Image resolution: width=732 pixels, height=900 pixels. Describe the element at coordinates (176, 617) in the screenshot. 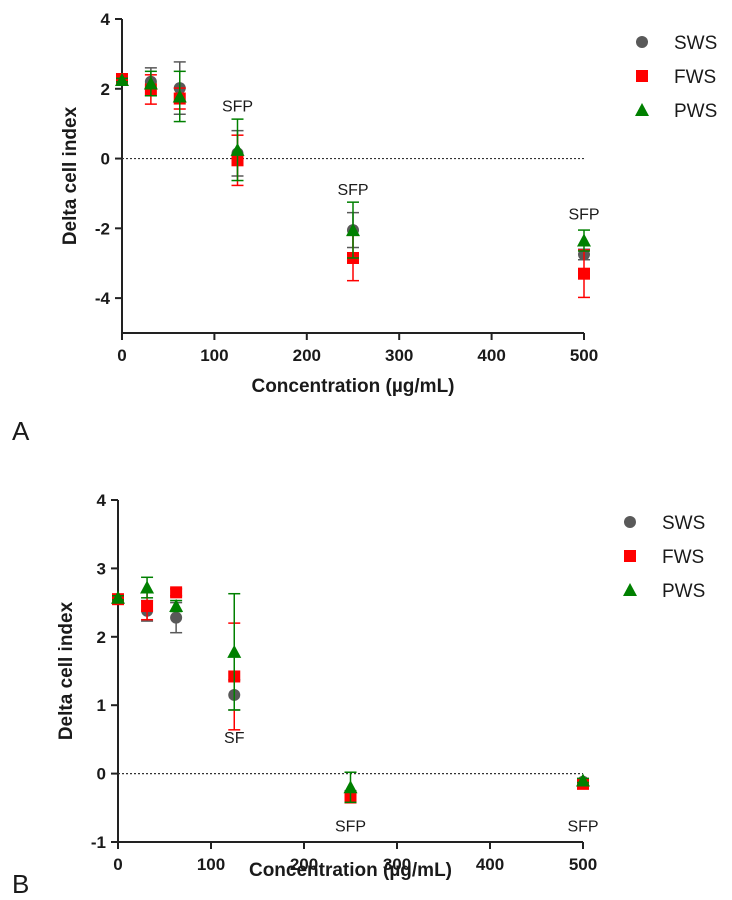

I see `data-point-sws` at that location.